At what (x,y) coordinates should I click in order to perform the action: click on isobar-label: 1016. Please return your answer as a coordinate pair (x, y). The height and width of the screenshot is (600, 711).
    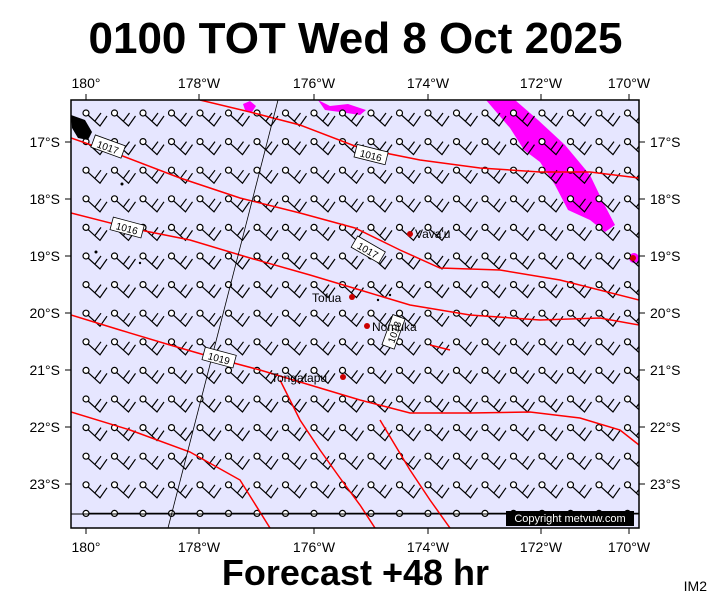
    Looking at the image, I should click on (371, 156).